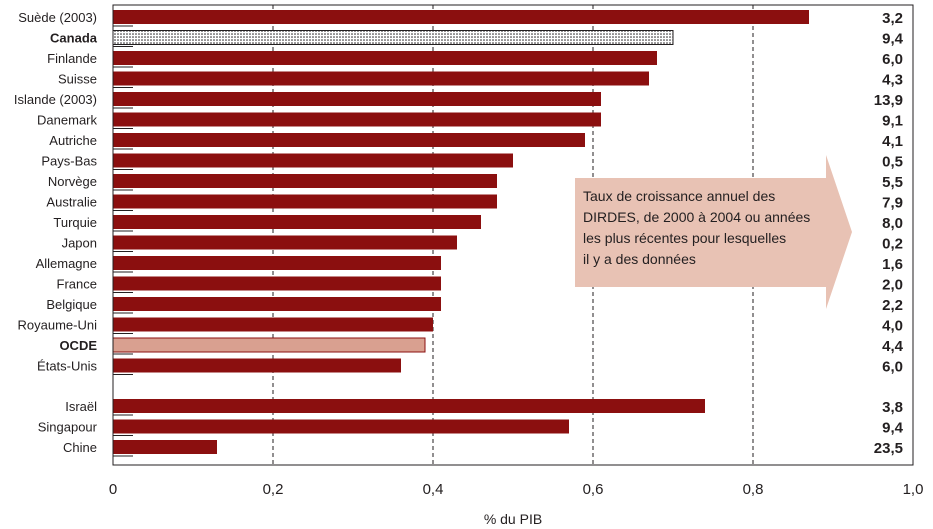 The image size is (933, 529). Describe the element at coordinates (892, 80) in the screenshot. I see `growth-rate: 4,3` at that location.